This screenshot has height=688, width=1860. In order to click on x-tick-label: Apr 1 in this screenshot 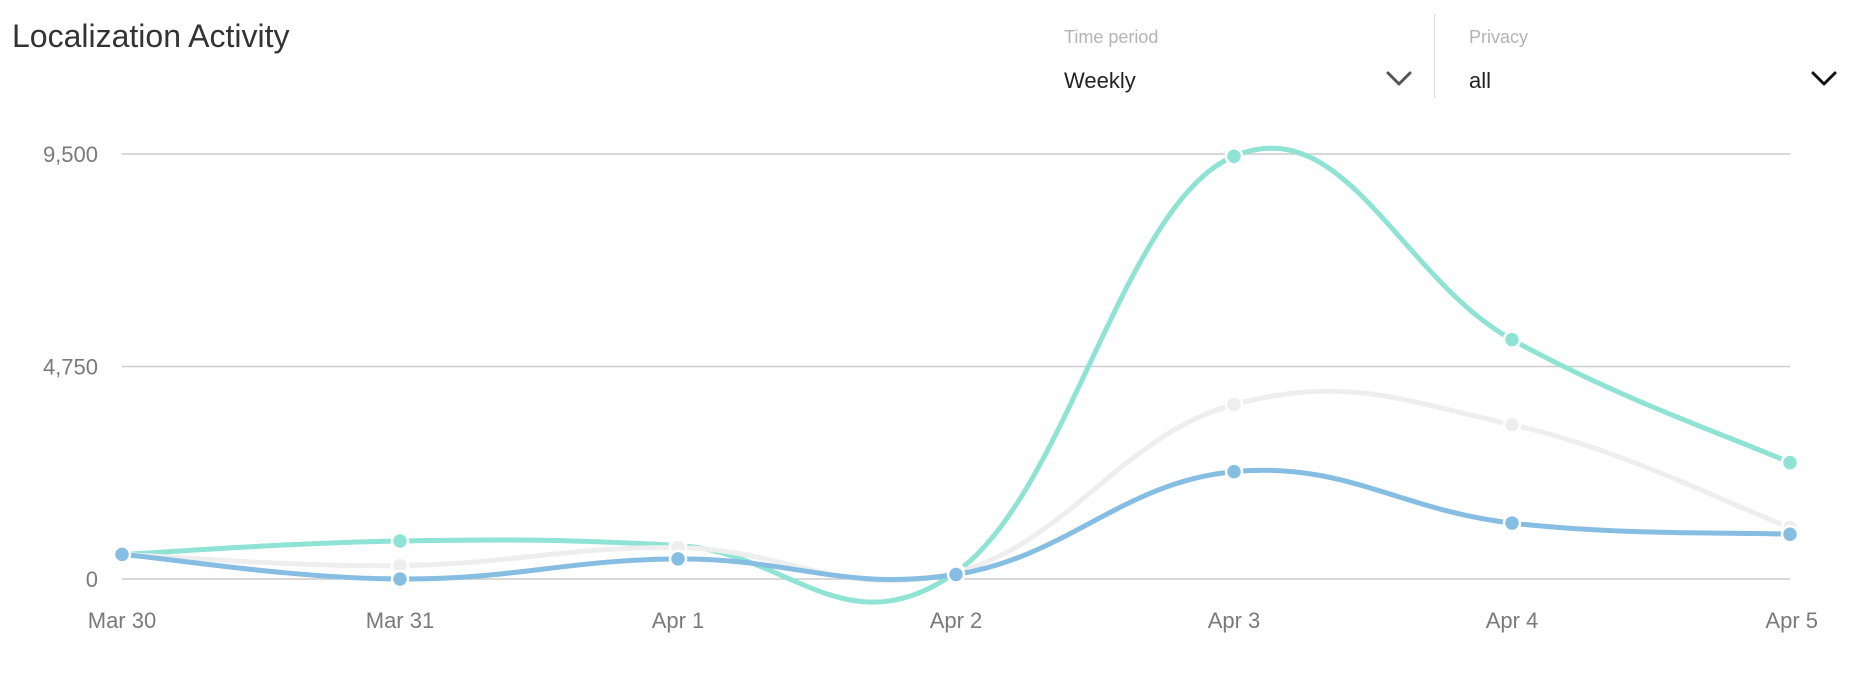, I will do `click(678, 620)`.